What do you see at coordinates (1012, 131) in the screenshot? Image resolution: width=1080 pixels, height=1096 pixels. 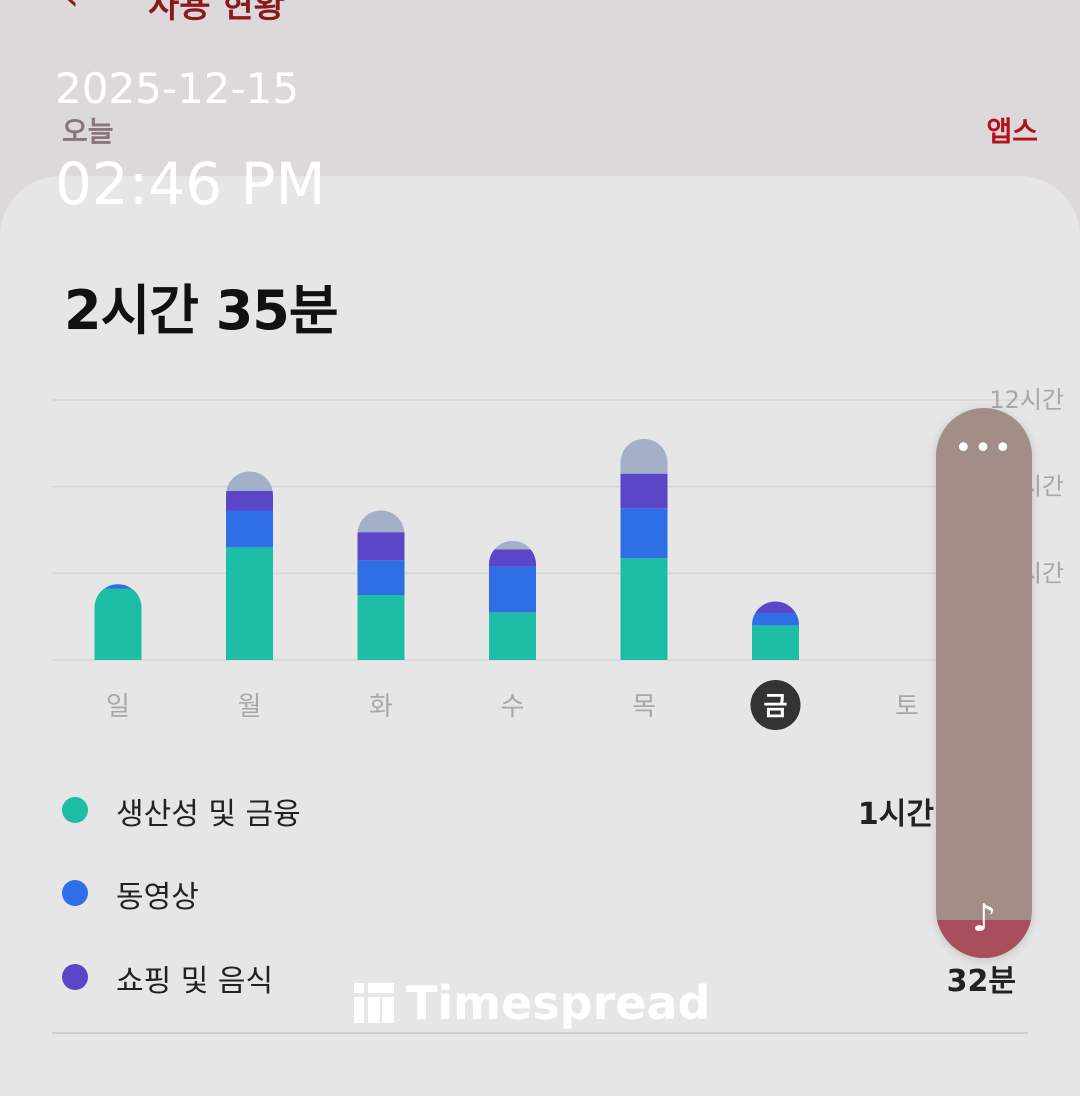 I see `apps-toggle-button: 앱스` at bounding box center [1012, 131].